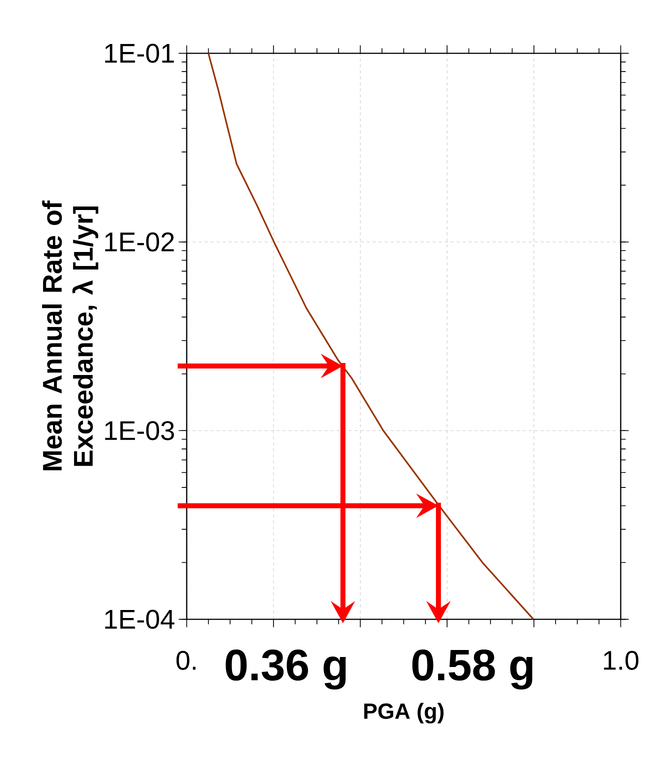  I want to click on annotation: 0.58 g, so click(472, 670).